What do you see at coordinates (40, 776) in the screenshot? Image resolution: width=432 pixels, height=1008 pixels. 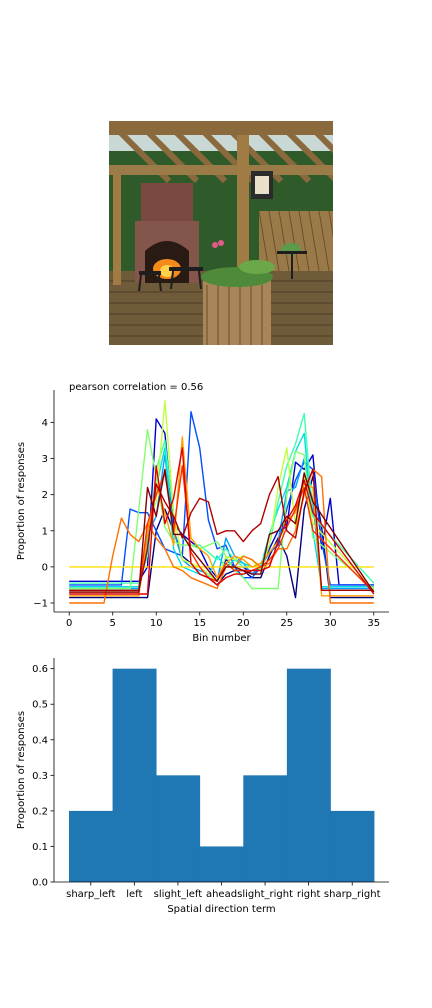 I see `y-tick-label: 0.3` at bounding box center [40, 776].